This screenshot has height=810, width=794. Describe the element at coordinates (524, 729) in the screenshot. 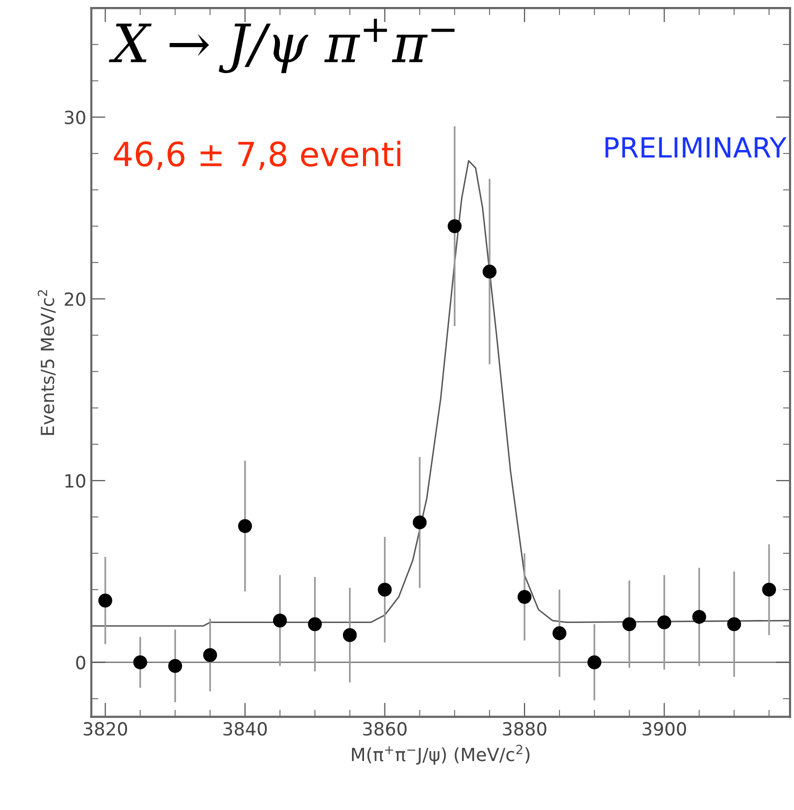

I see `x-tick-label: 3880` at that location.